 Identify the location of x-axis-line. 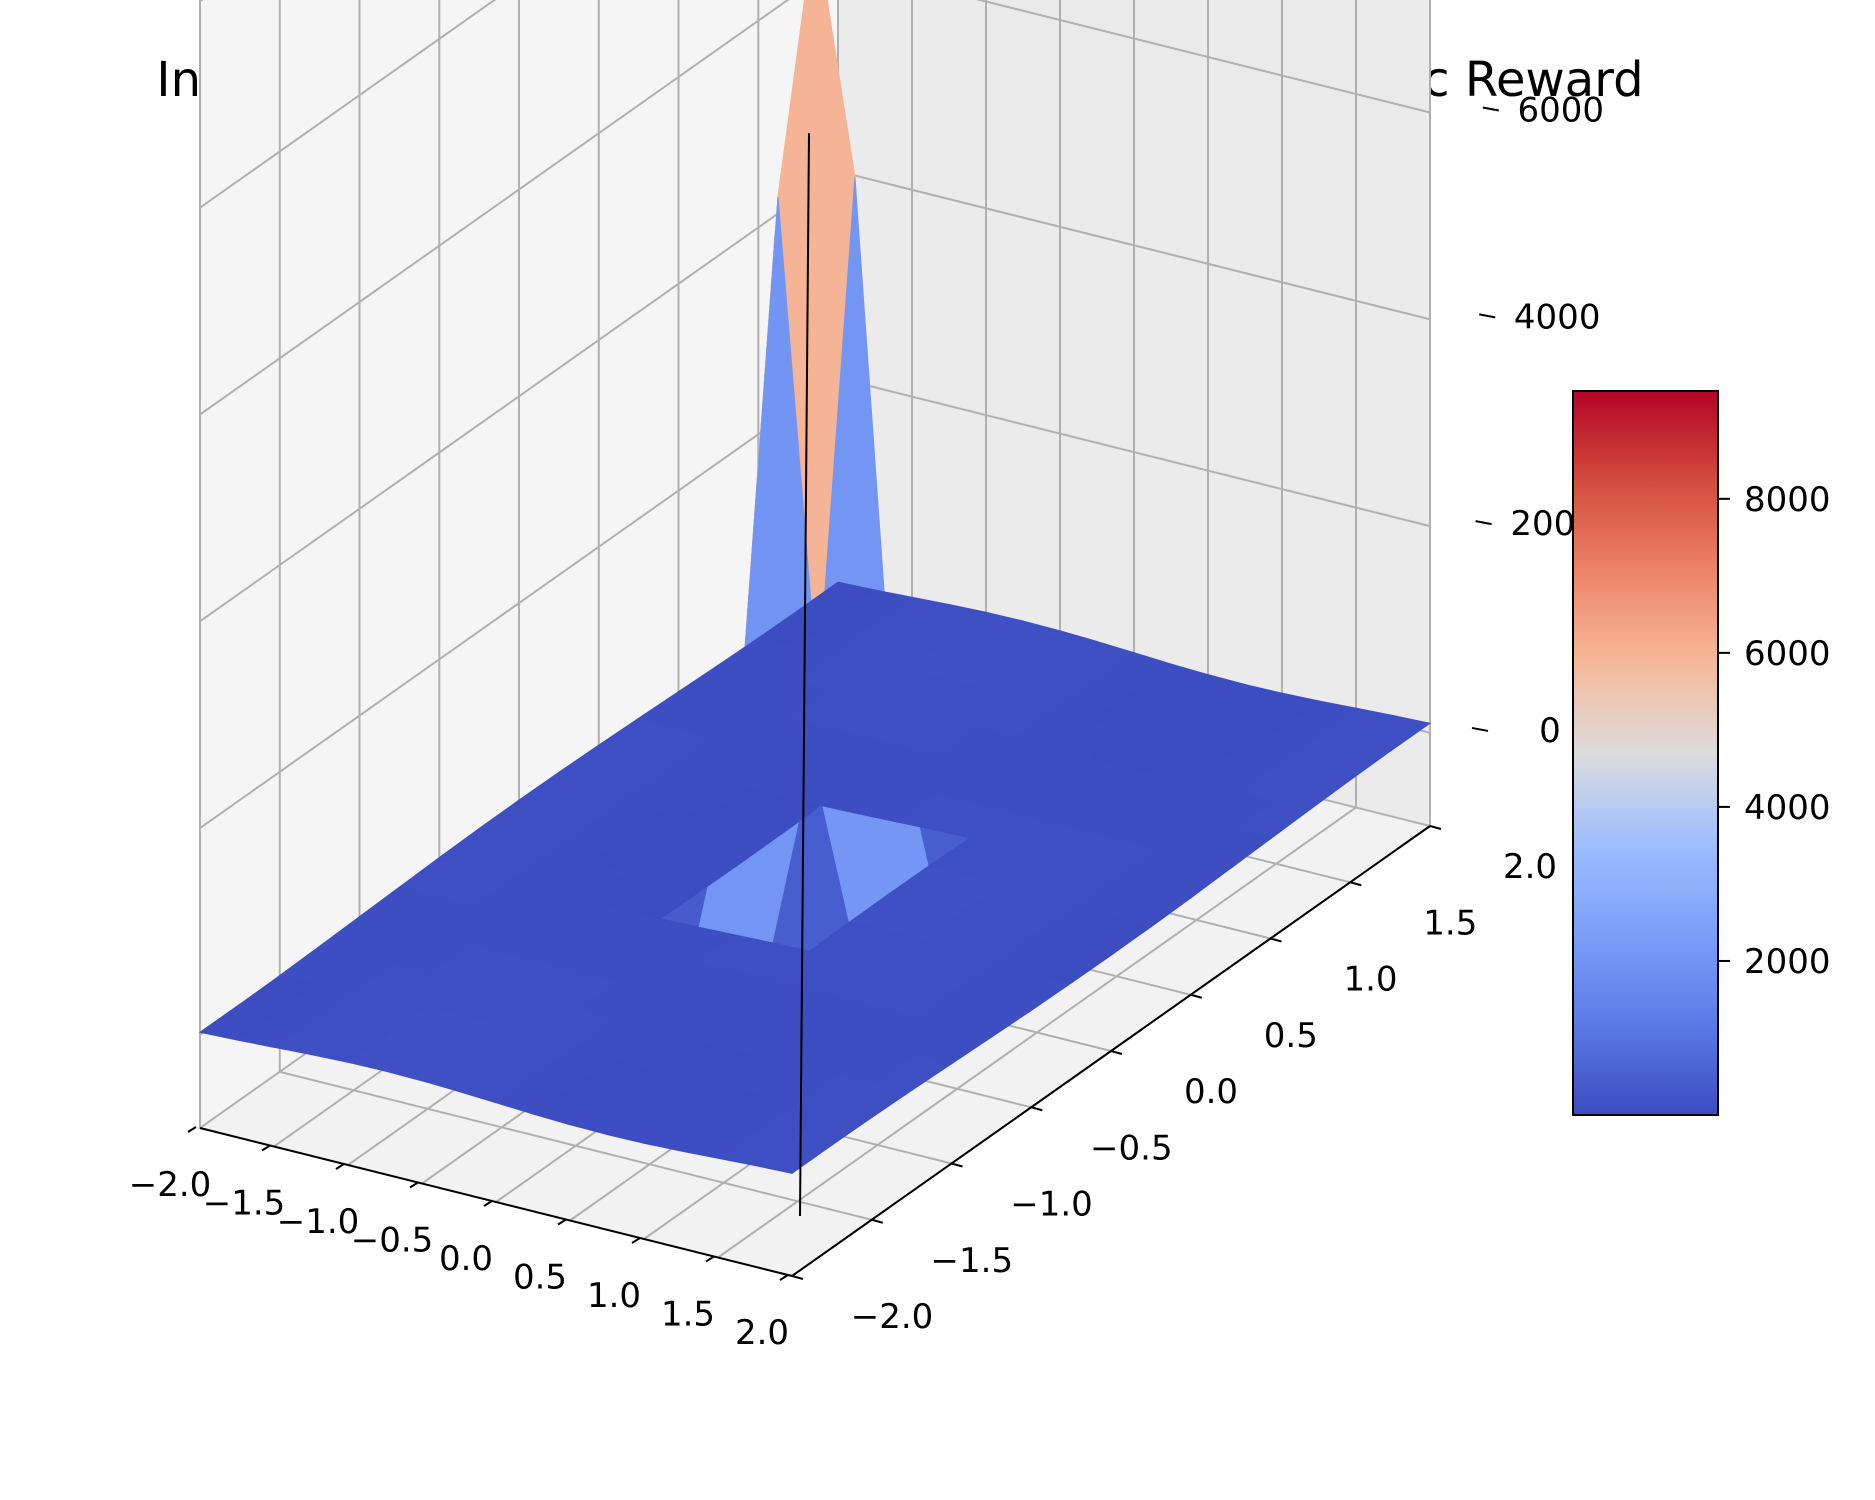
(496, 1202).